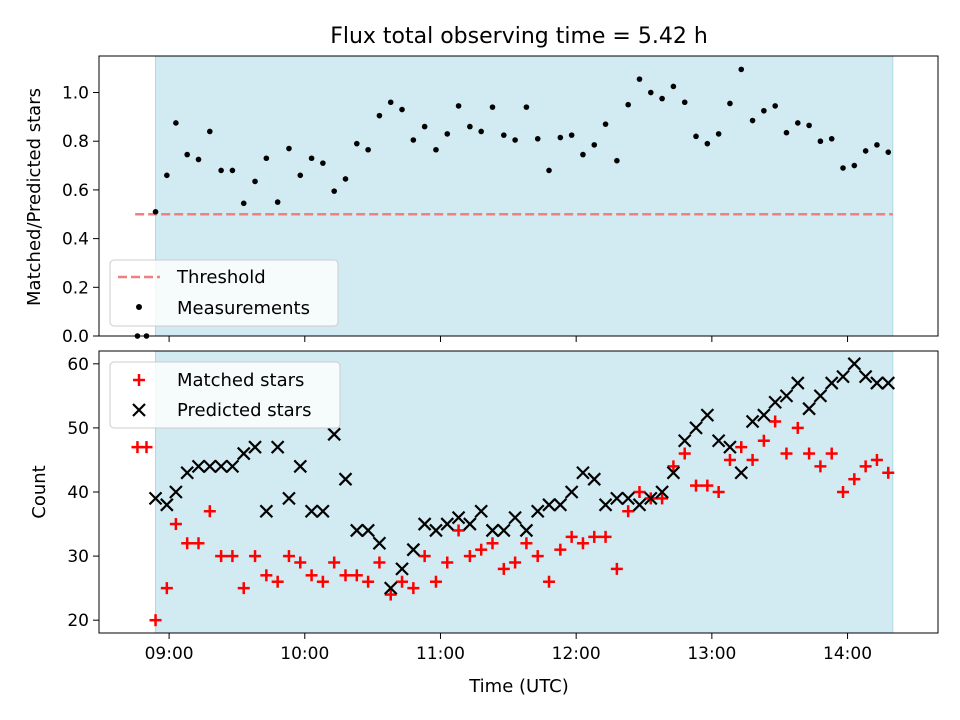 This screenshot has height=720, width=960. I want to click on predicted-legend-label: Predicted stars, so click(244, 410).